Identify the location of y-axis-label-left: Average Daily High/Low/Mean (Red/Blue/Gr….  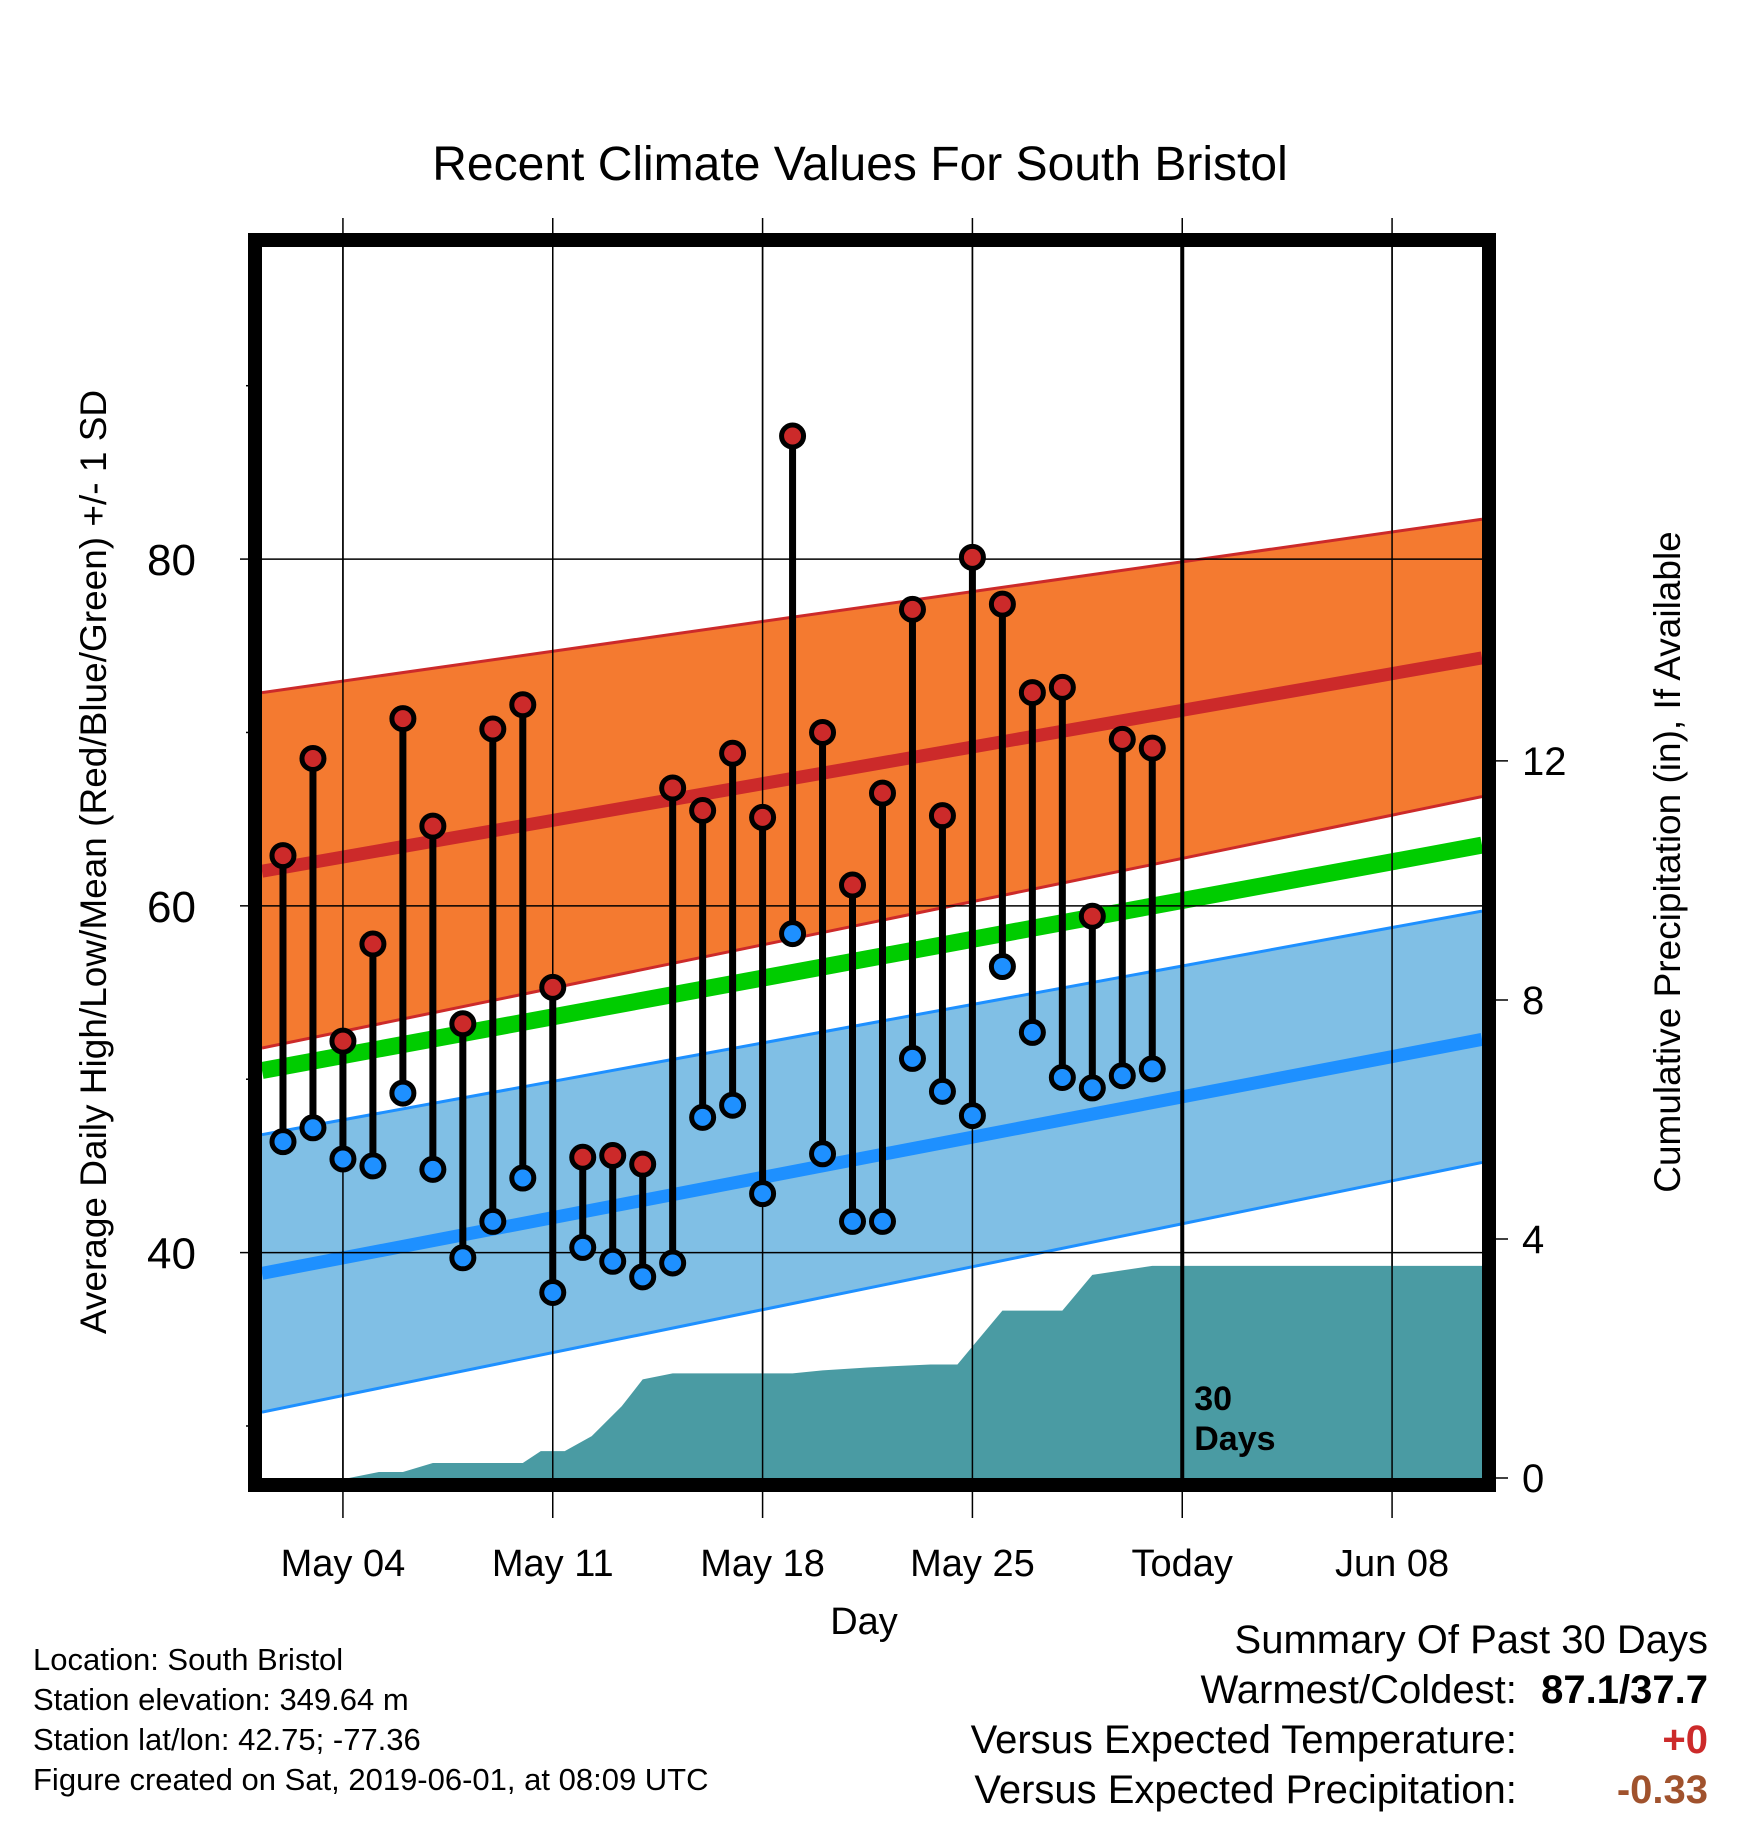
(93, 862).